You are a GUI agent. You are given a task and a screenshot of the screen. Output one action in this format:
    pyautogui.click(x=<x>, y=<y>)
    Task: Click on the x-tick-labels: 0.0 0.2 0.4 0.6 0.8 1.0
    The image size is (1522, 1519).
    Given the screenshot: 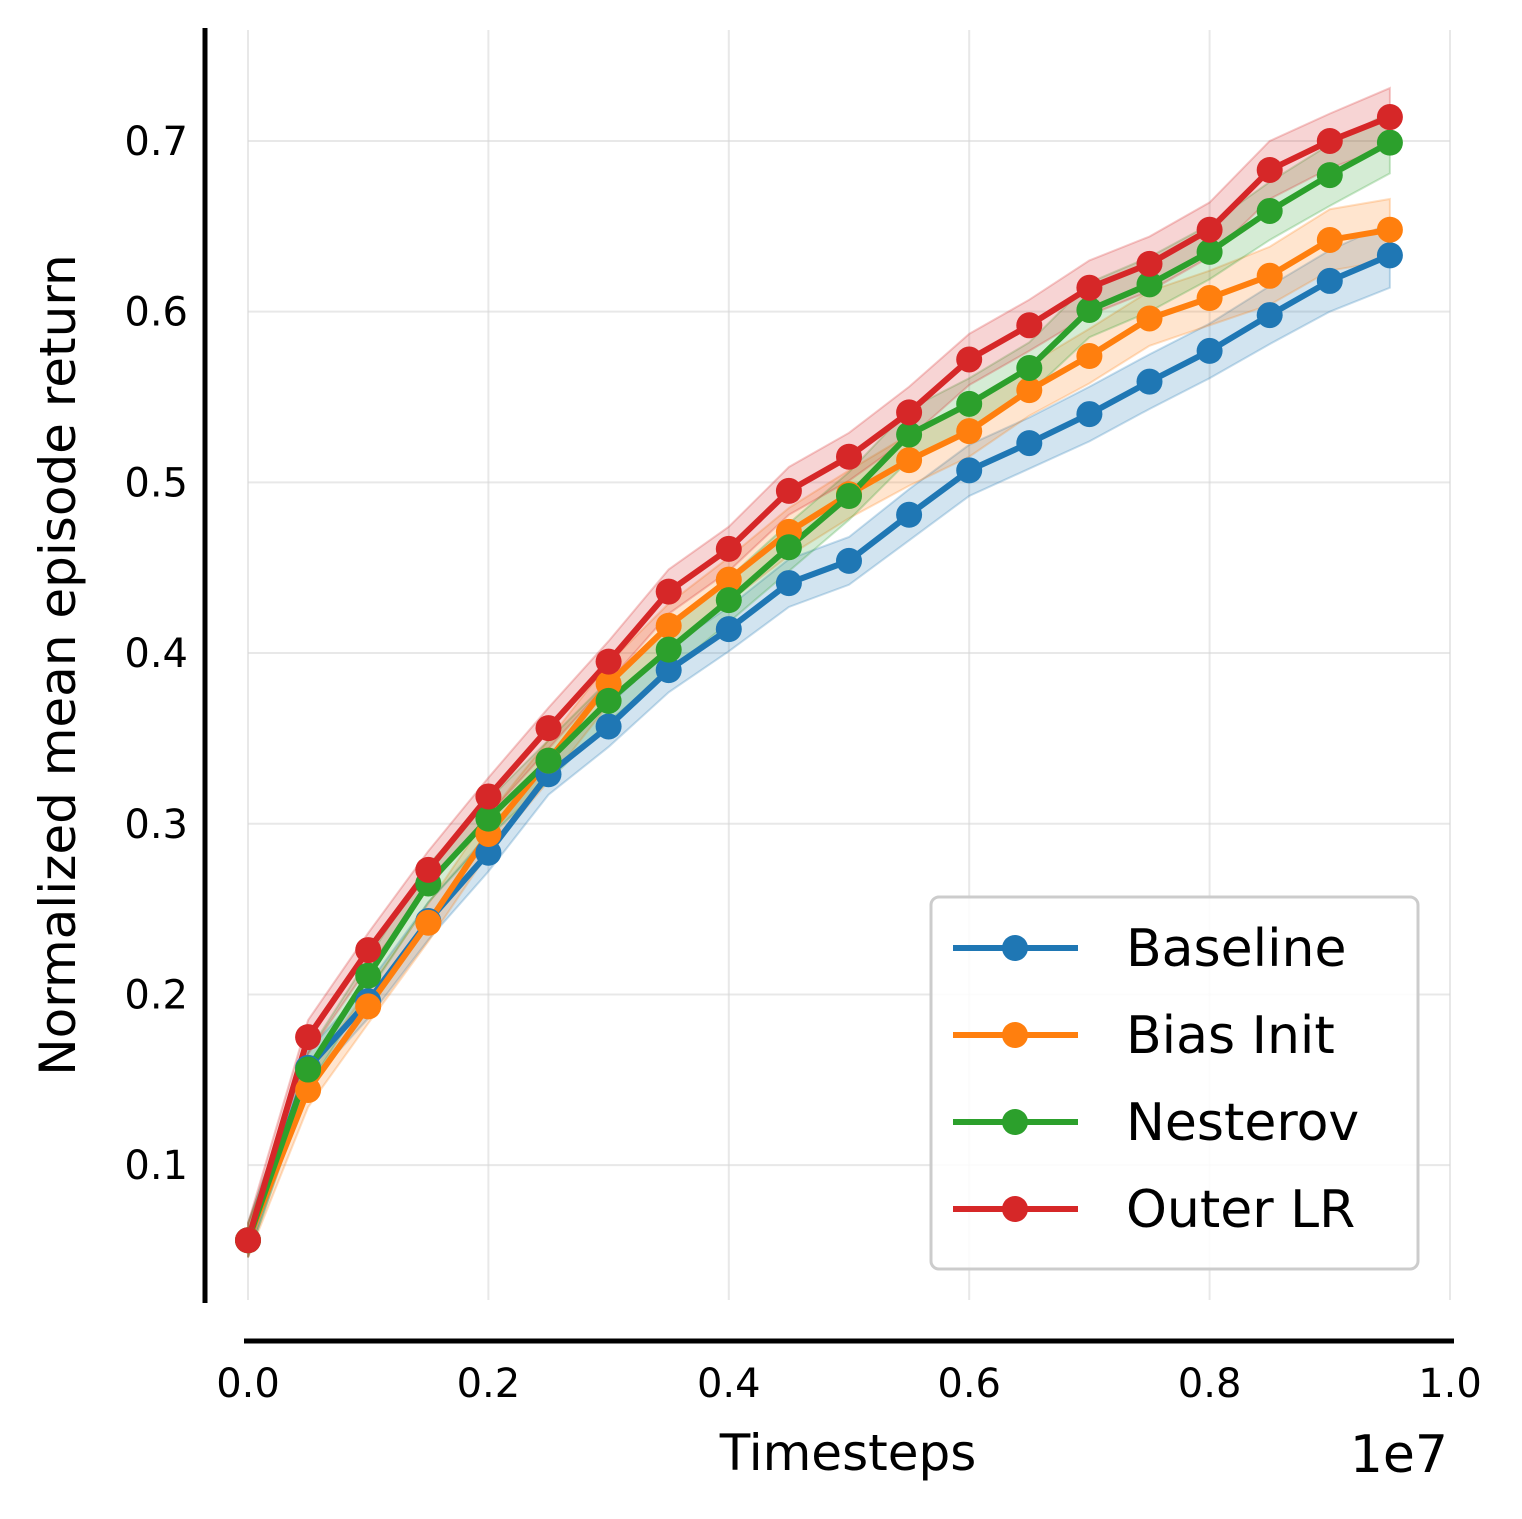 What is the action you would take?
    pyautogui.click(x=849, y=1384)
    